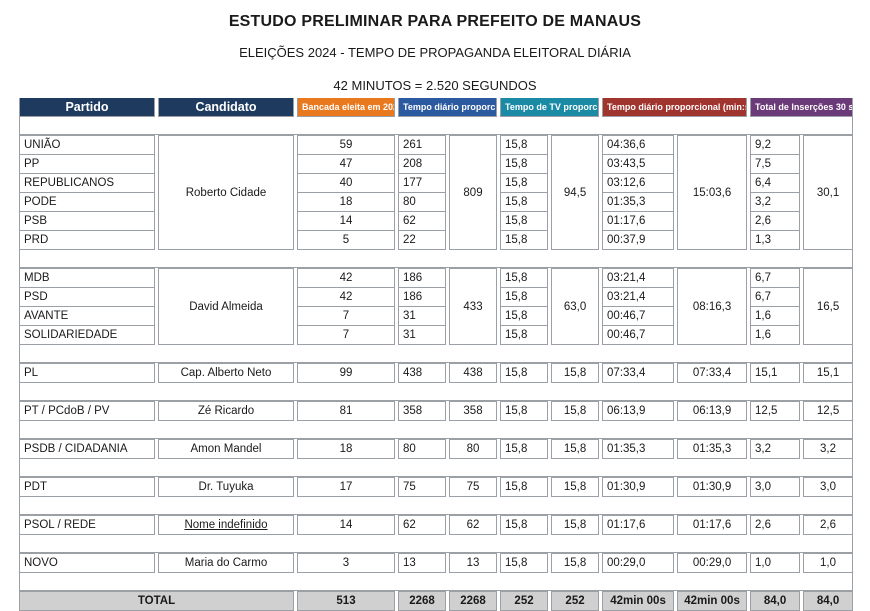  Describe the element at coordinates (87, 183) in the screenshot. I see `party-cell: REPUBLICANOS` at that location.